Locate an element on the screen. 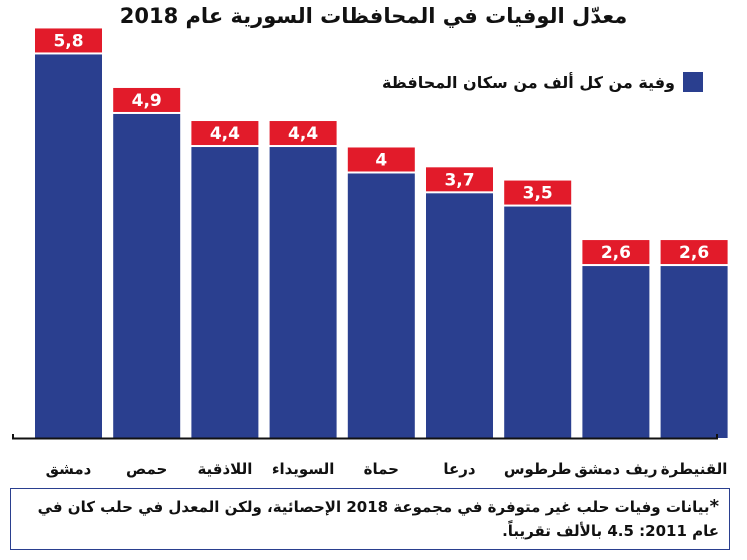  data-label-4: 4 is located at coordinates (381, 160).